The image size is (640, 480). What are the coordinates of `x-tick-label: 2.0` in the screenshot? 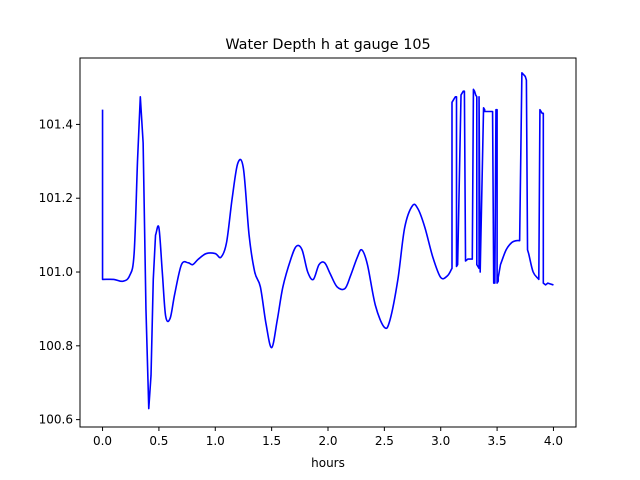 It's located at (327, 441).